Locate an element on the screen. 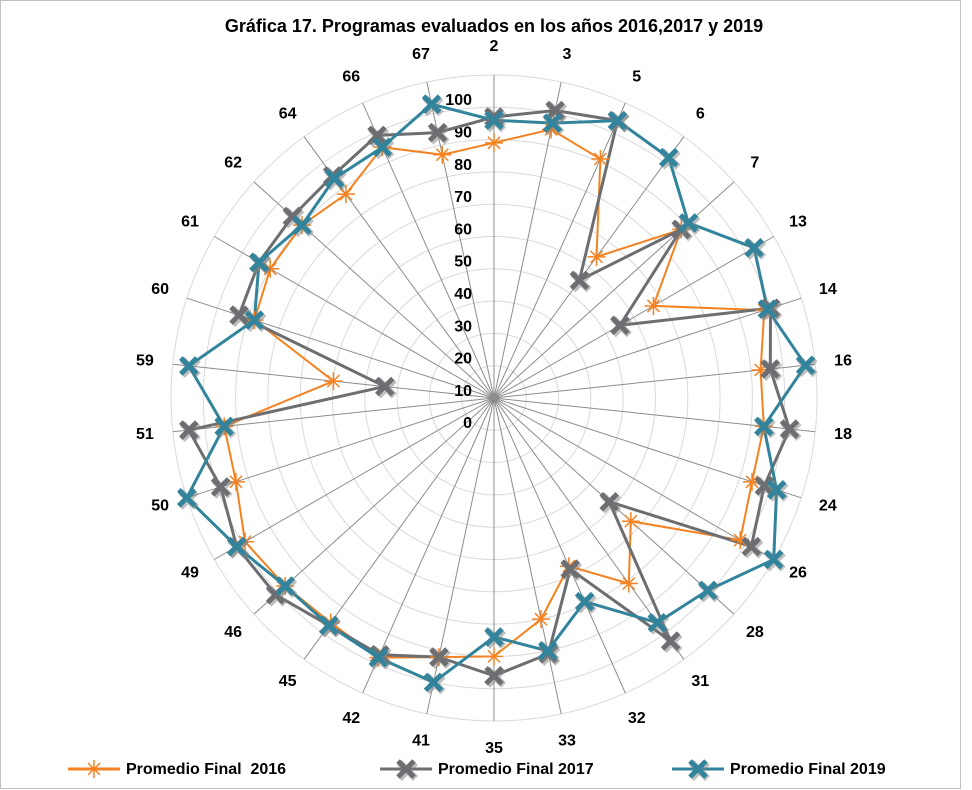 This screenshot has height=790, width=972. category-label: 13 is located at coordinates (798, 222).